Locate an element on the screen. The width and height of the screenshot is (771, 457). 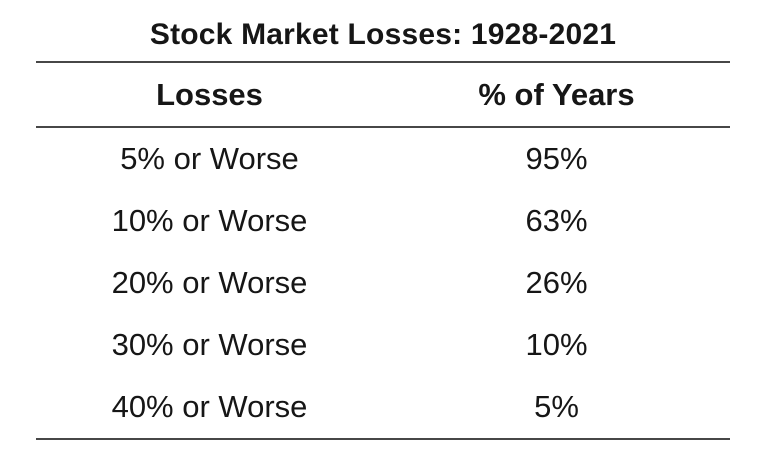
pct-years-cell: 5% is located at coordinates (556, 406).